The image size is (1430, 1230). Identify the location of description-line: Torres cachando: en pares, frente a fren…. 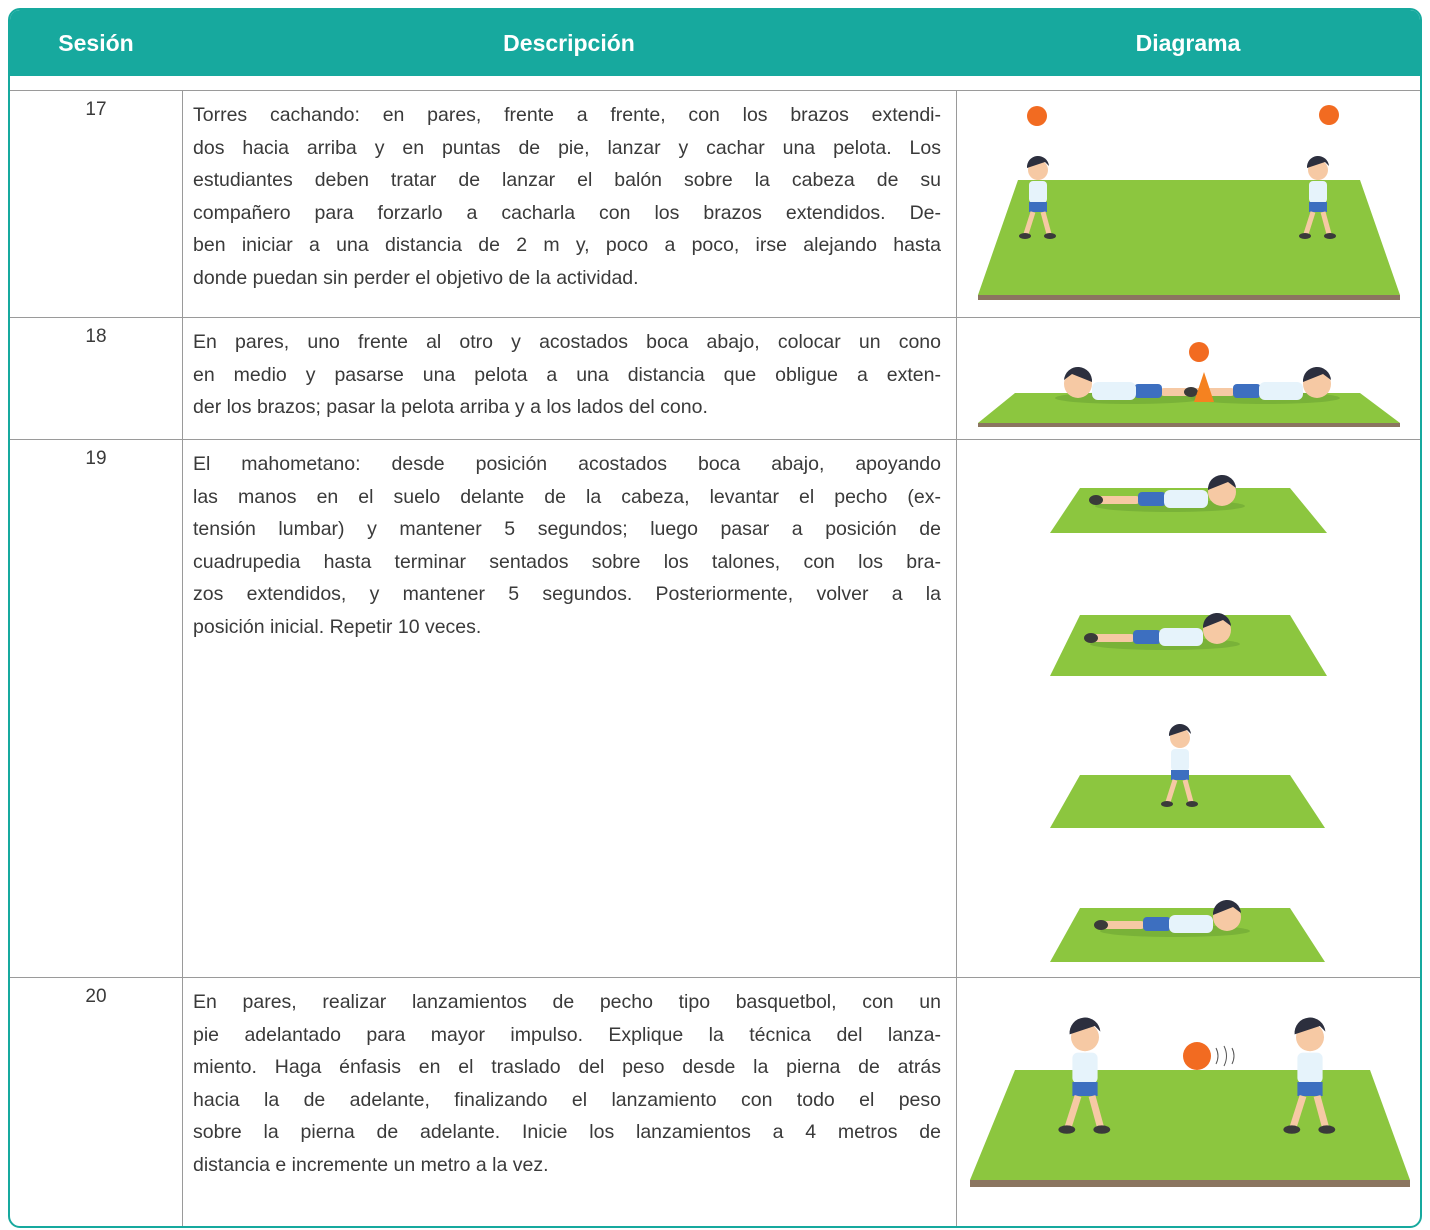
(567, 115).